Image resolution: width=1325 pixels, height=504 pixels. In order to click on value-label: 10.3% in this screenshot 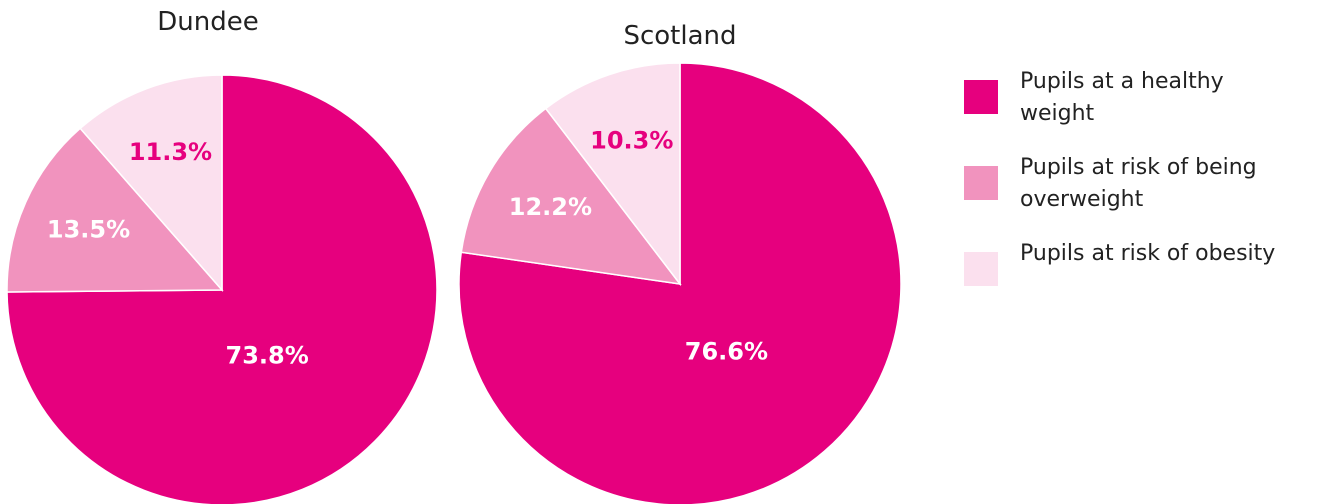, I will do `click(631, 141)`.